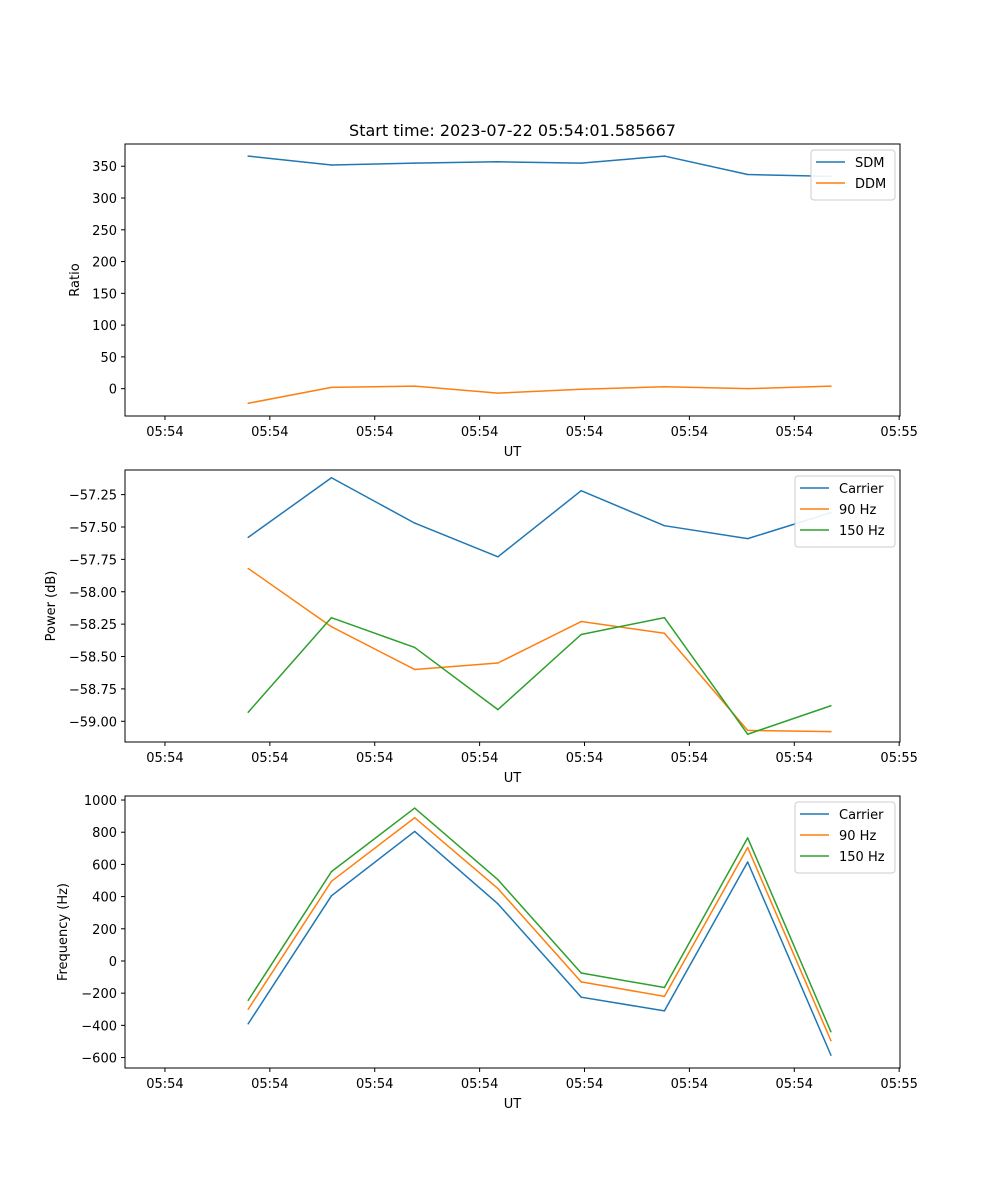 The height and width of the screenshot is (1200, 1000). I want to click on chart-title: Start time: 2023-07-22 05:54:01.585667, so click(512, 130).